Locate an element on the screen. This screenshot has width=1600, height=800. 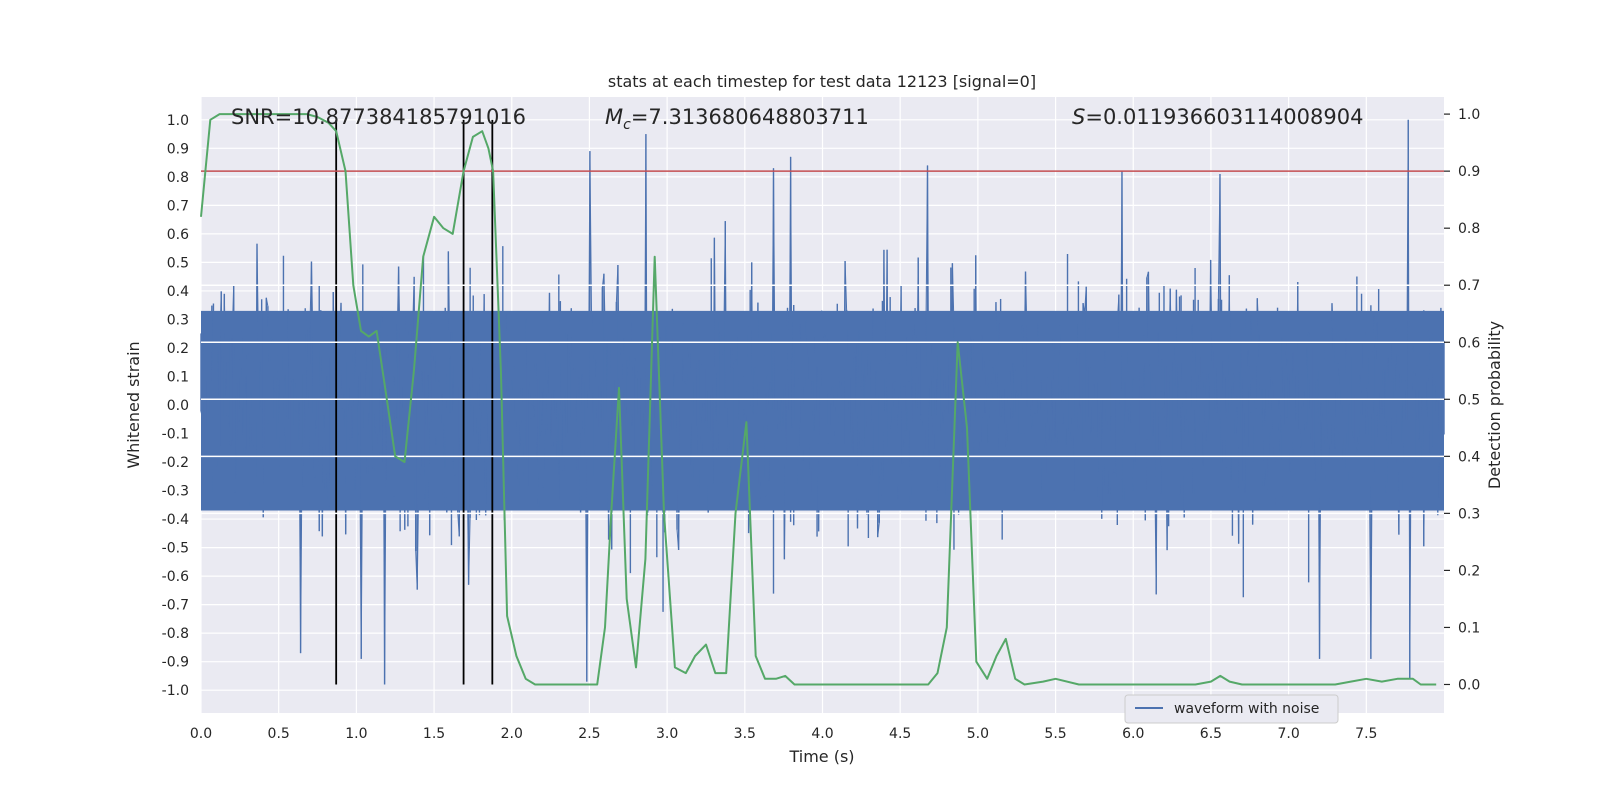
y-tick-label: -0.7 is located at coordinates (175, 606).